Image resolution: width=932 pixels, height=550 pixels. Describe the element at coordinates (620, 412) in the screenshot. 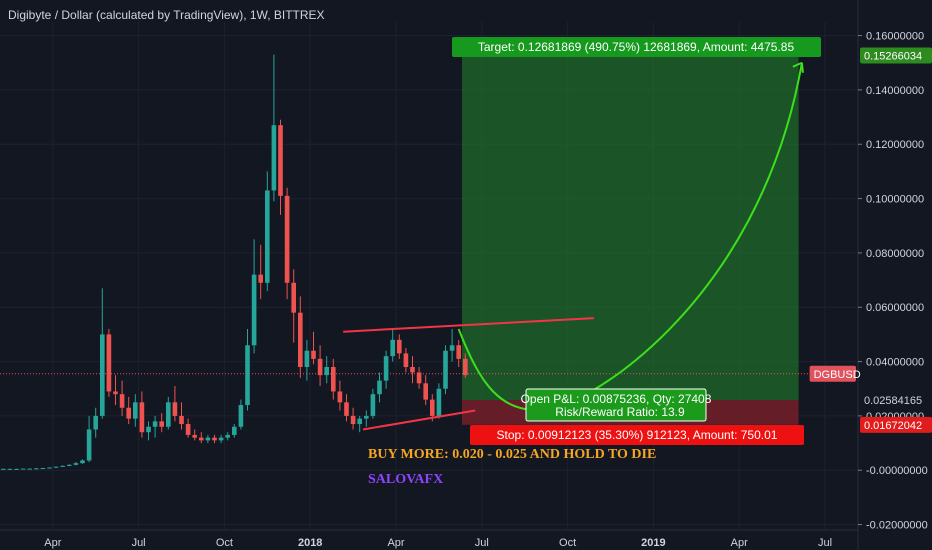

I see `risk-reward-text: Risk/Reward Ratio: 13.9` at that location.